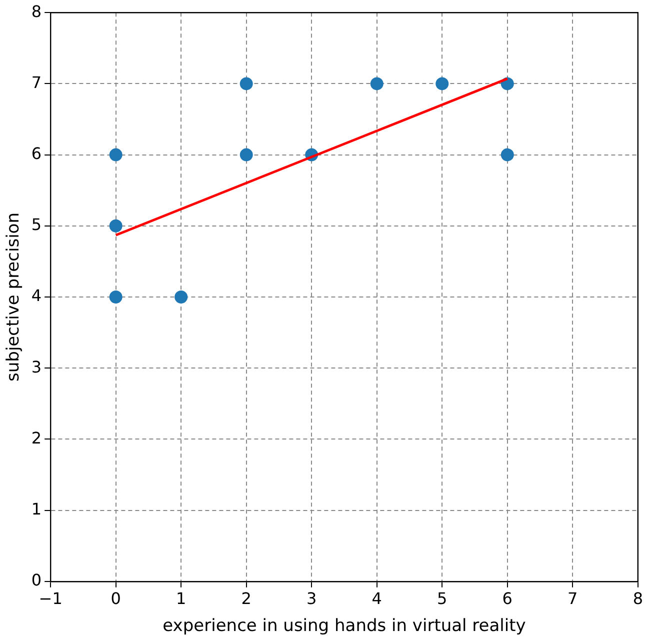 This screenshot has height=641, width=646. What do you see at coordinates (36, 296) in the screenshot?
I see `y-tick-label: 4` at bounding box center [36, 296].